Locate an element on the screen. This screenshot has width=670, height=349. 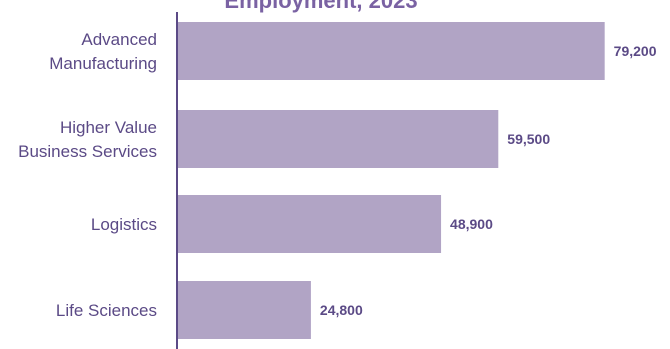
category-label-line: Logistics is located at coordinates (124, 224).